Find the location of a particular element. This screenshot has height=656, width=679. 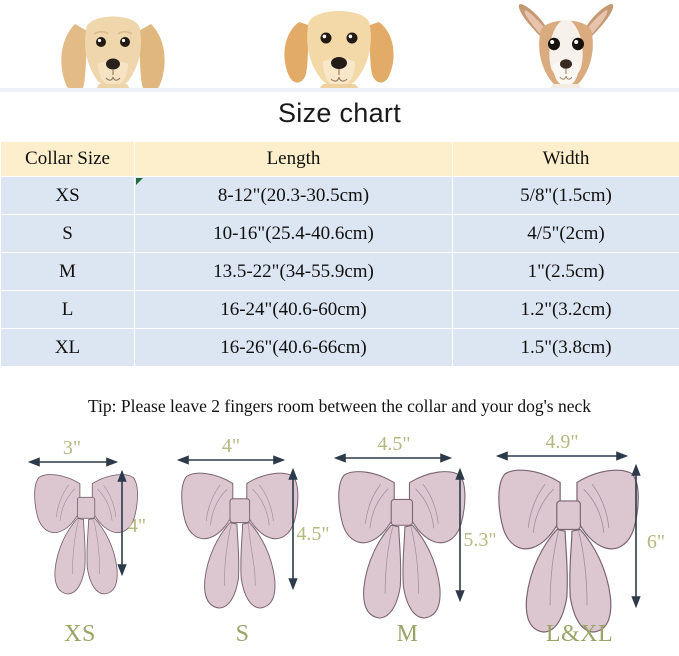

cell-size-s: S is located at coordinates (67, 233).